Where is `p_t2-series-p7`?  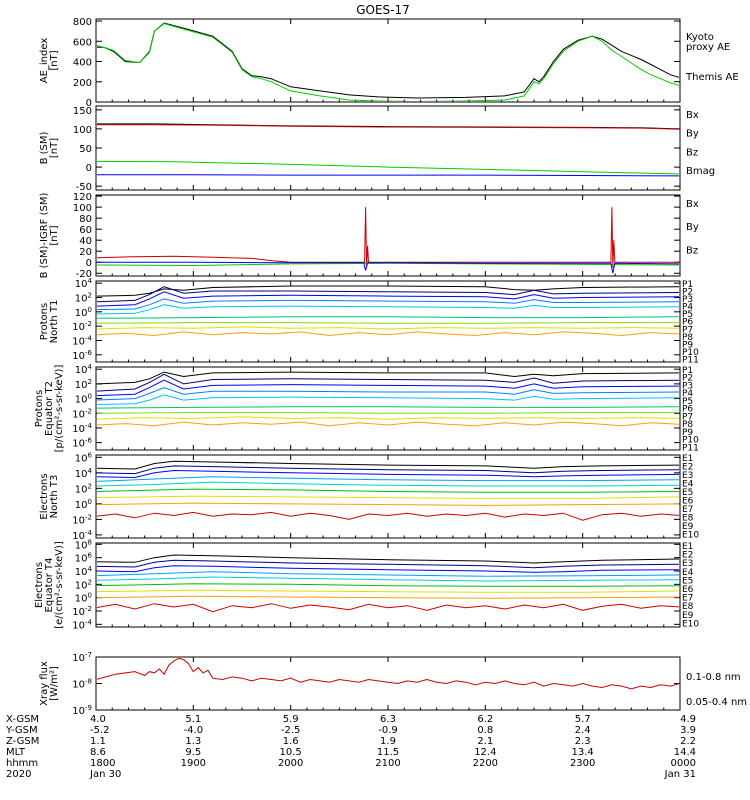 p_t2-series-p7 is located at coordinates (388, 413).